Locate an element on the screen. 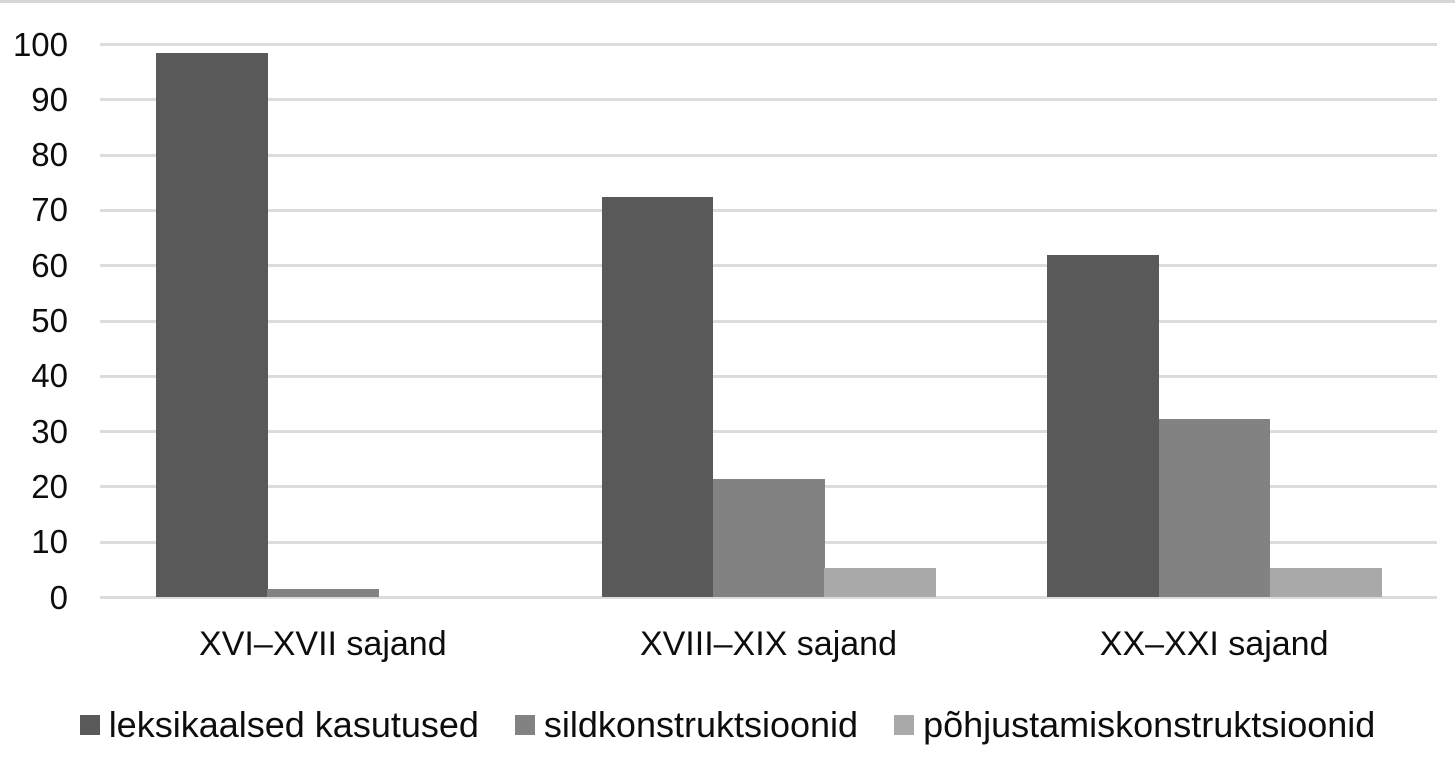 Image resolution: width=1455 pixels, height=769 pixels. figure-top-border is located at coordinates (727, 1).